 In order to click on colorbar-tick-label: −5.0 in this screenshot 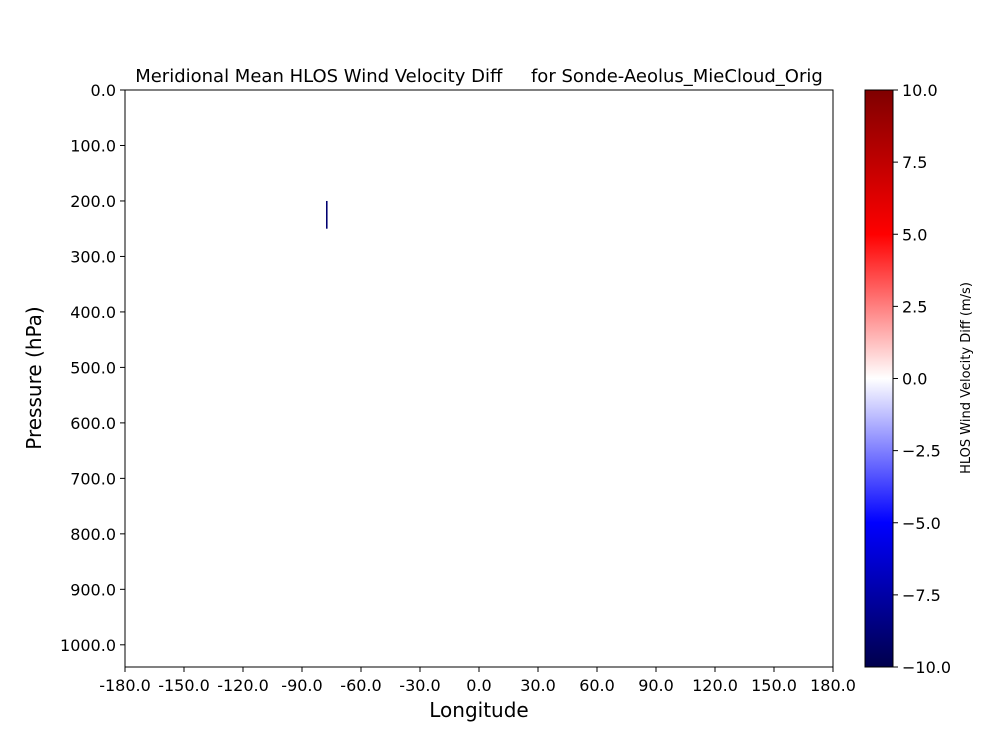, I will do `click(921, 523)`.